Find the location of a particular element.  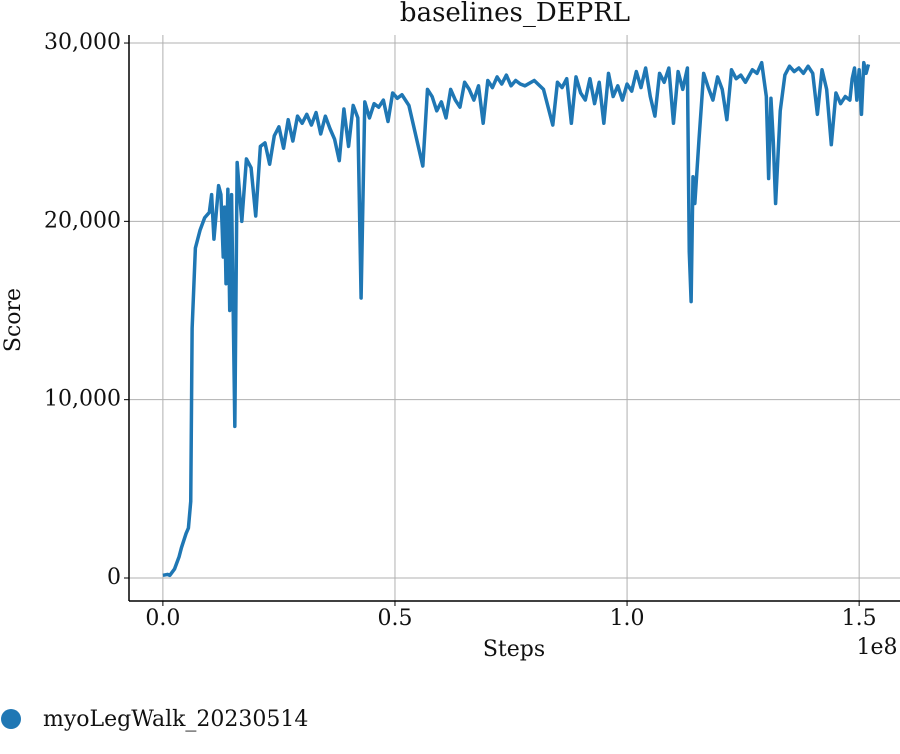

y-tick-label: 10,000 is located at coordinates (82, 399).